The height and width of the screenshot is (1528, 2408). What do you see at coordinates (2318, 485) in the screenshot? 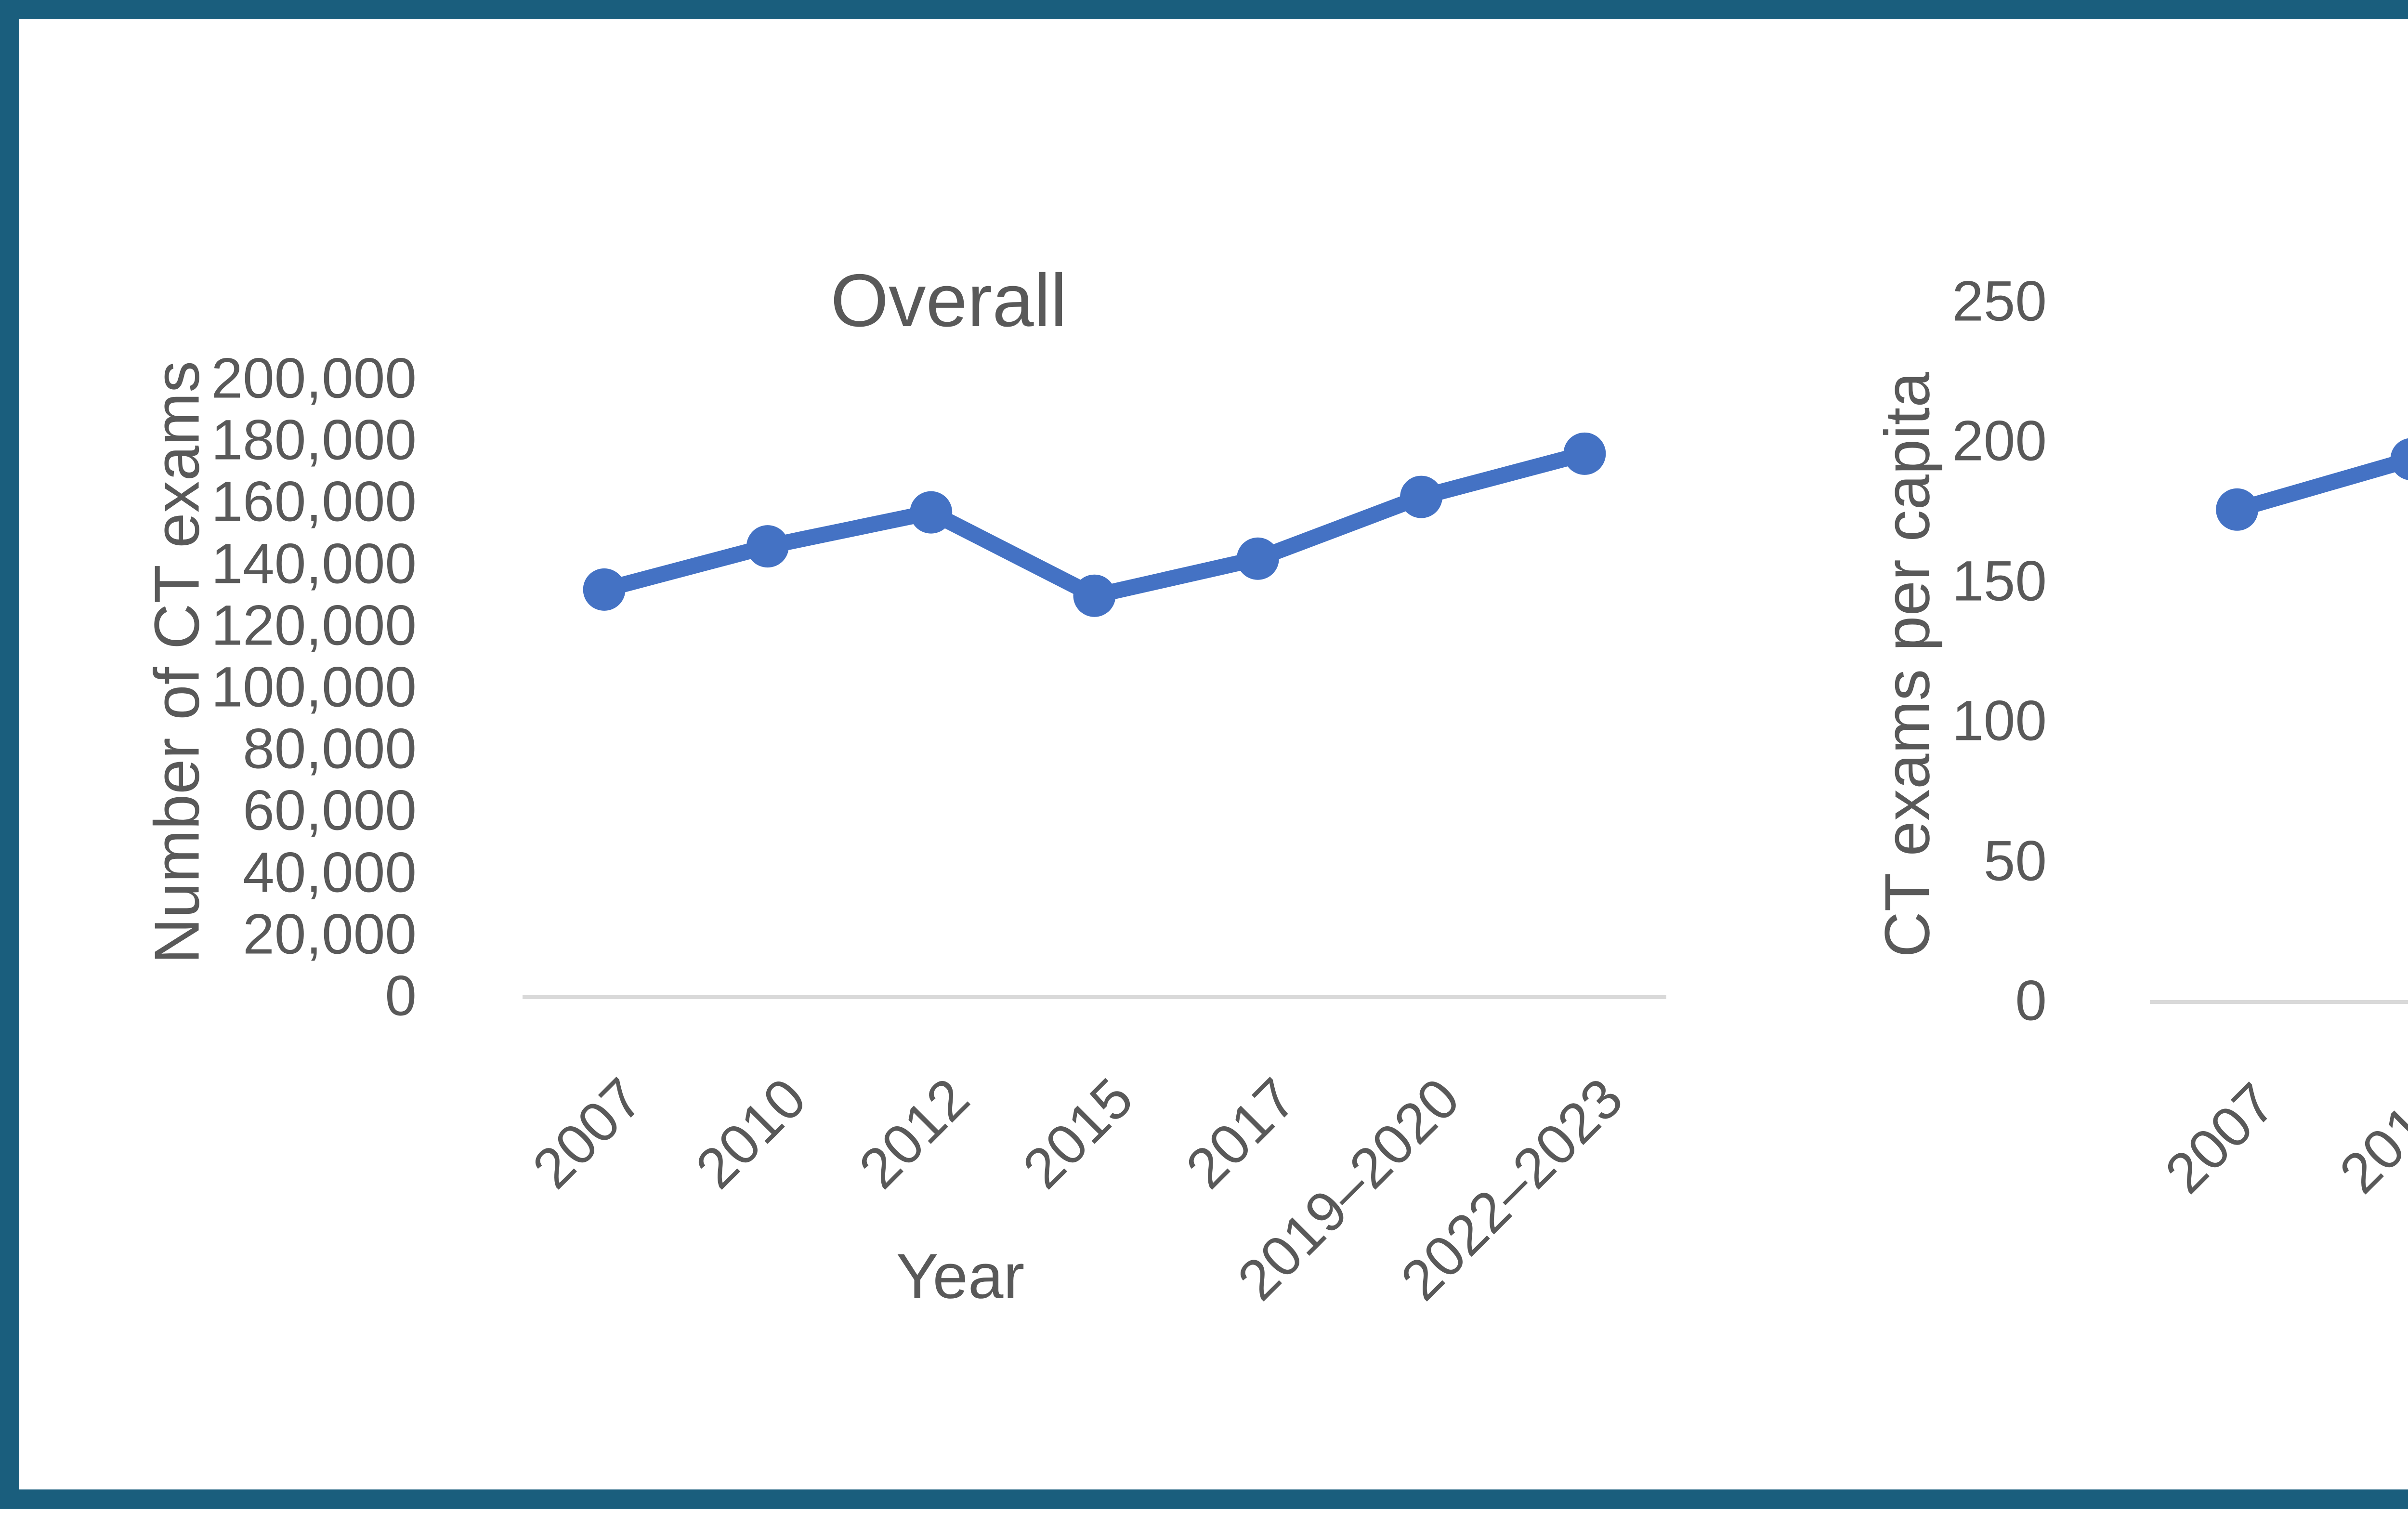
I see `series-line` at bounding box center [2318, 485].